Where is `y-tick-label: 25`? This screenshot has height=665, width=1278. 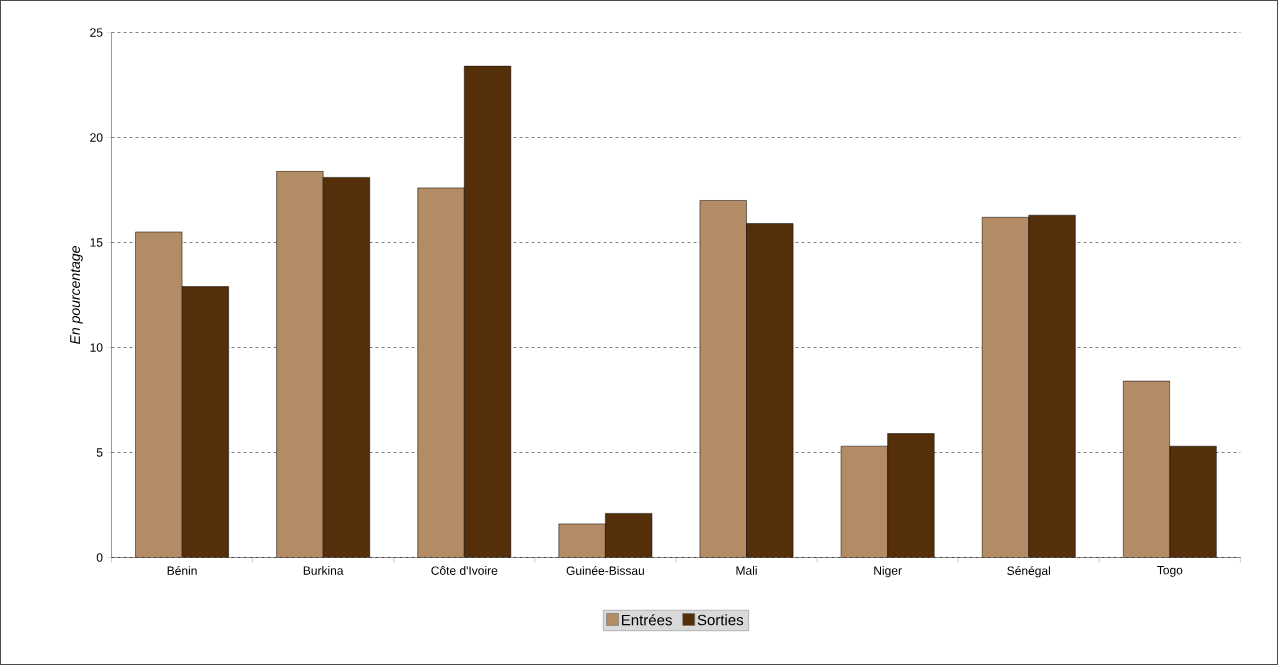
y-tick-label: 25 is located at coordinates (96, 32).